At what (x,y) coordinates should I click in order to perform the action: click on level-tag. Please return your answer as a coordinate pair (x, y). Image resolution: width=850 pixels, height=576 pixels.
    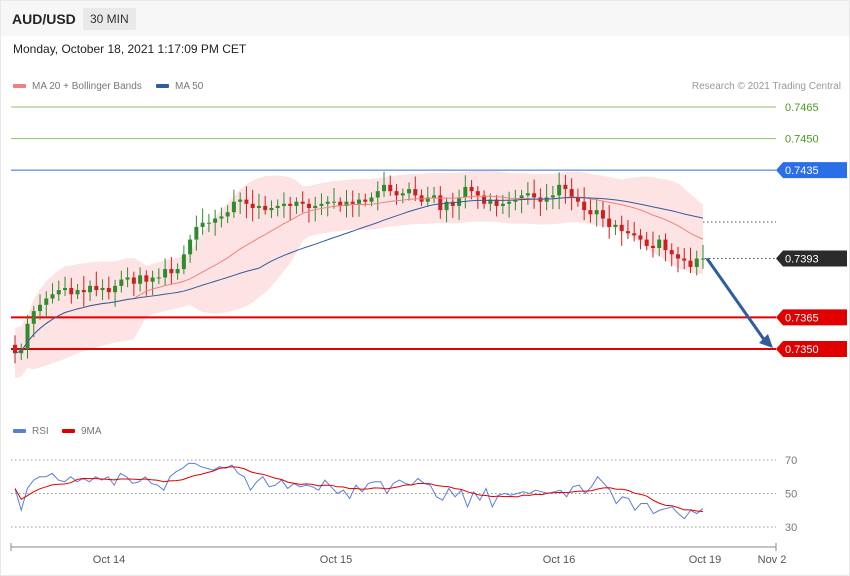
    Looking at the image, I should click on (811, 317).